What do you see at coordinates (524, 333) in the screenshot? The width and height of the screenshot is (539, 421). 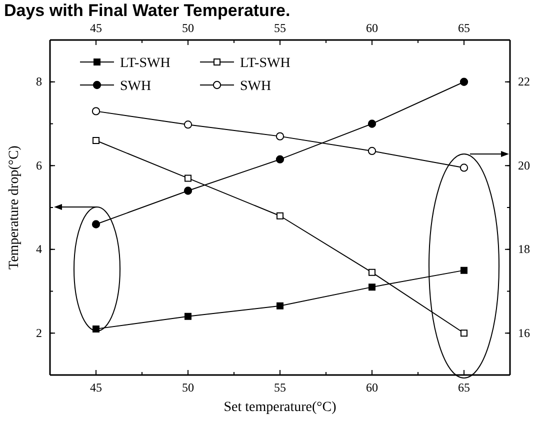 I see `y2-tick-label: 16` at bounding box center [524, 333].